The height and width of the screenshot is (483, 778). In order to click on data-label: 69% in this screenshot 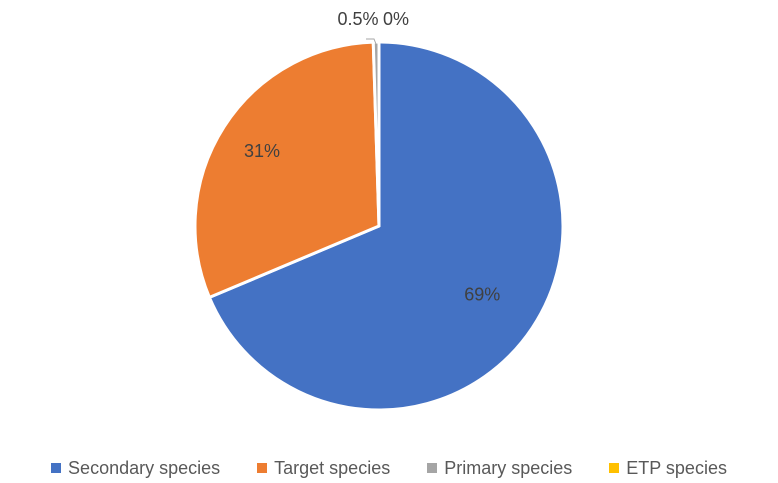, I will do `click(482, 295)`.